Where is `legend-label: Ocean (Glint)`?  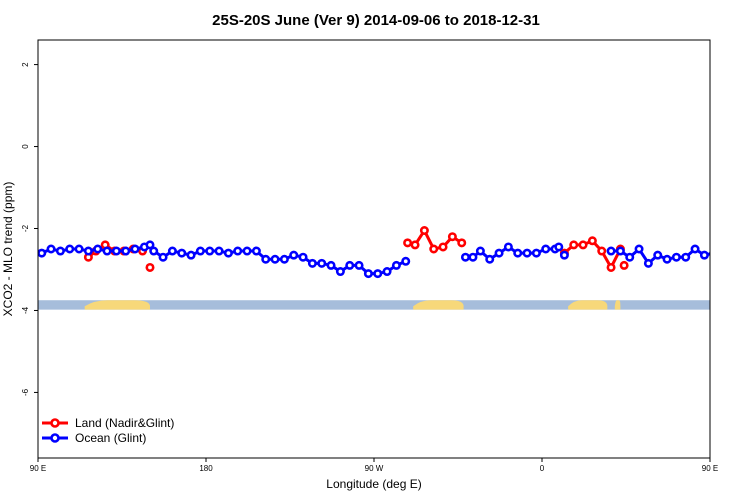
legend-label: Ocean (Glint) is located at coordinates (110, 438).